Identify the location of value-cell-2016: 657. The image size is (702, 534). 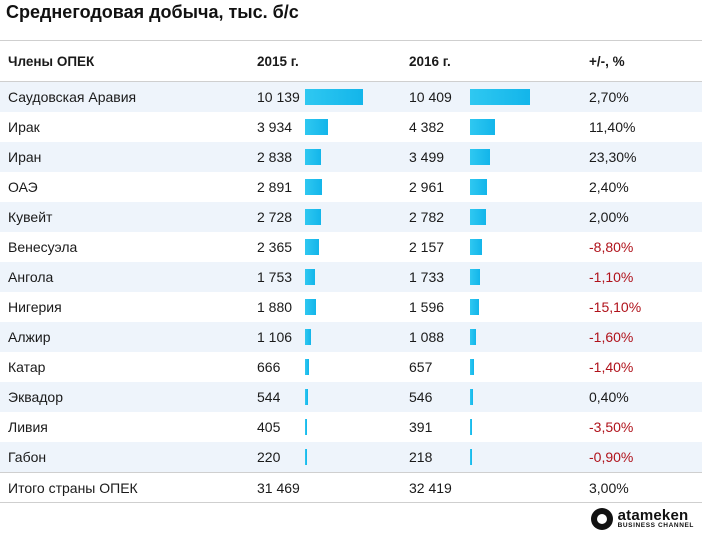
(499, 367).